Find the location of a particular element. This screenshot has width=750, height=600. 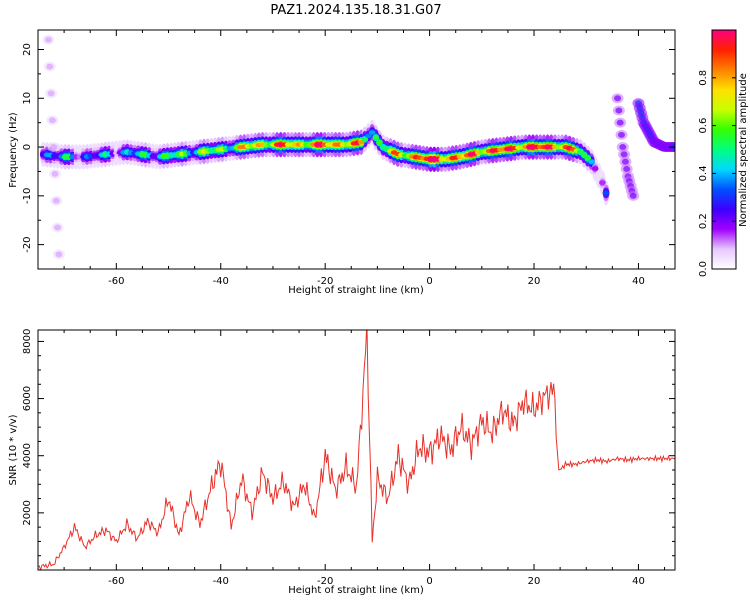

y-tick-label: 8000 is located at coordinates (27, 341).